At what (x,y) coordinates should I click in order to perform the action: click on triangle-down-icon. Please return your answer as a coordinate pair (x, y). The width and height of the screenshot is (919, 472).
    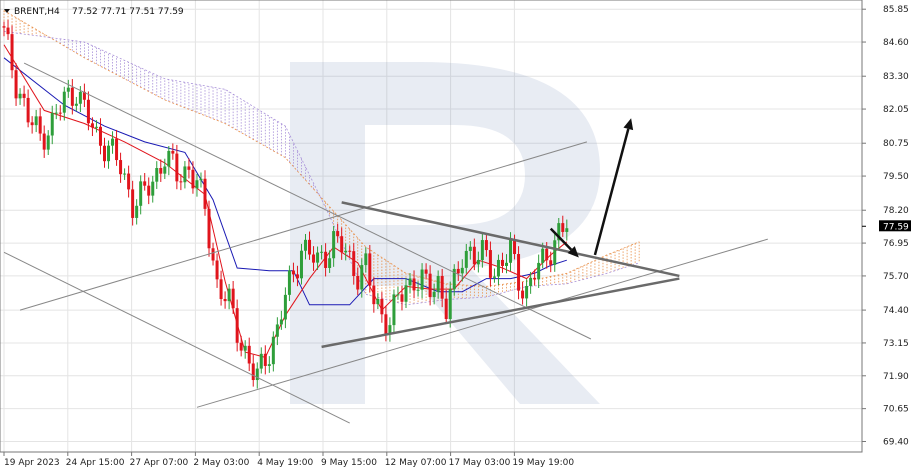
    Looking at the image, I should click on (7, 11).